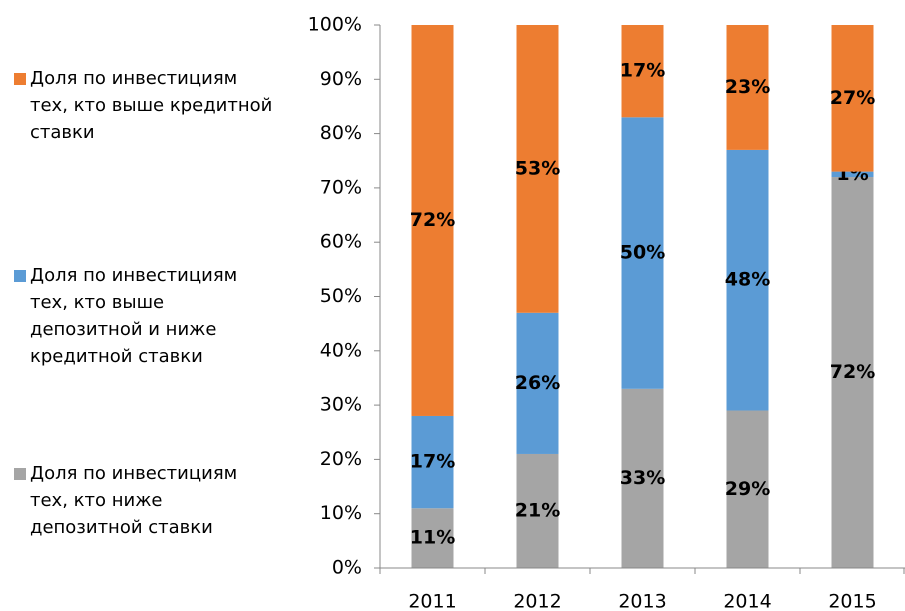 Image resolution: width=905 pixels, height=611 pixels. Describe the element at coordinates (852, 601) in the screenshot. I see `x-tick-label: 2015` at that location.